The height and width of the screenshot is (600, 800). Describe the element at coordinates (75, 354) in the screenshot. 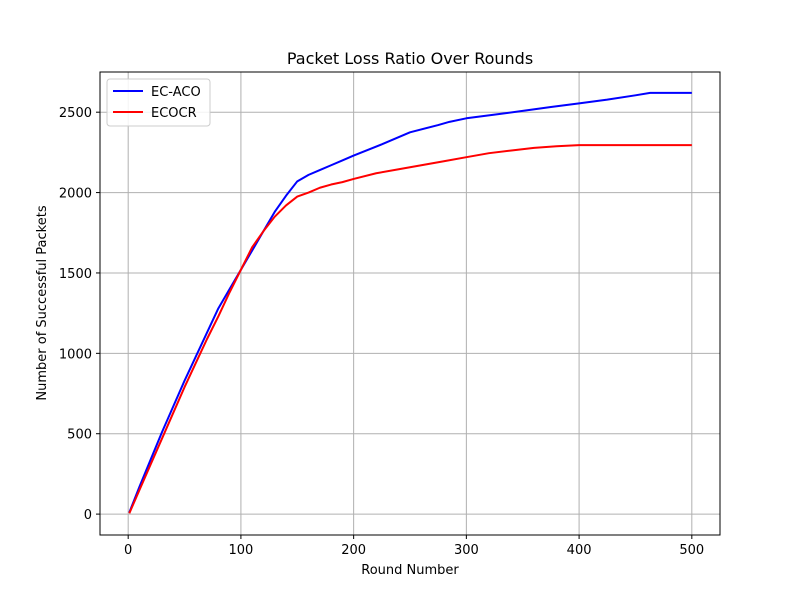

I see `y-tick-label: 1000` at that location.